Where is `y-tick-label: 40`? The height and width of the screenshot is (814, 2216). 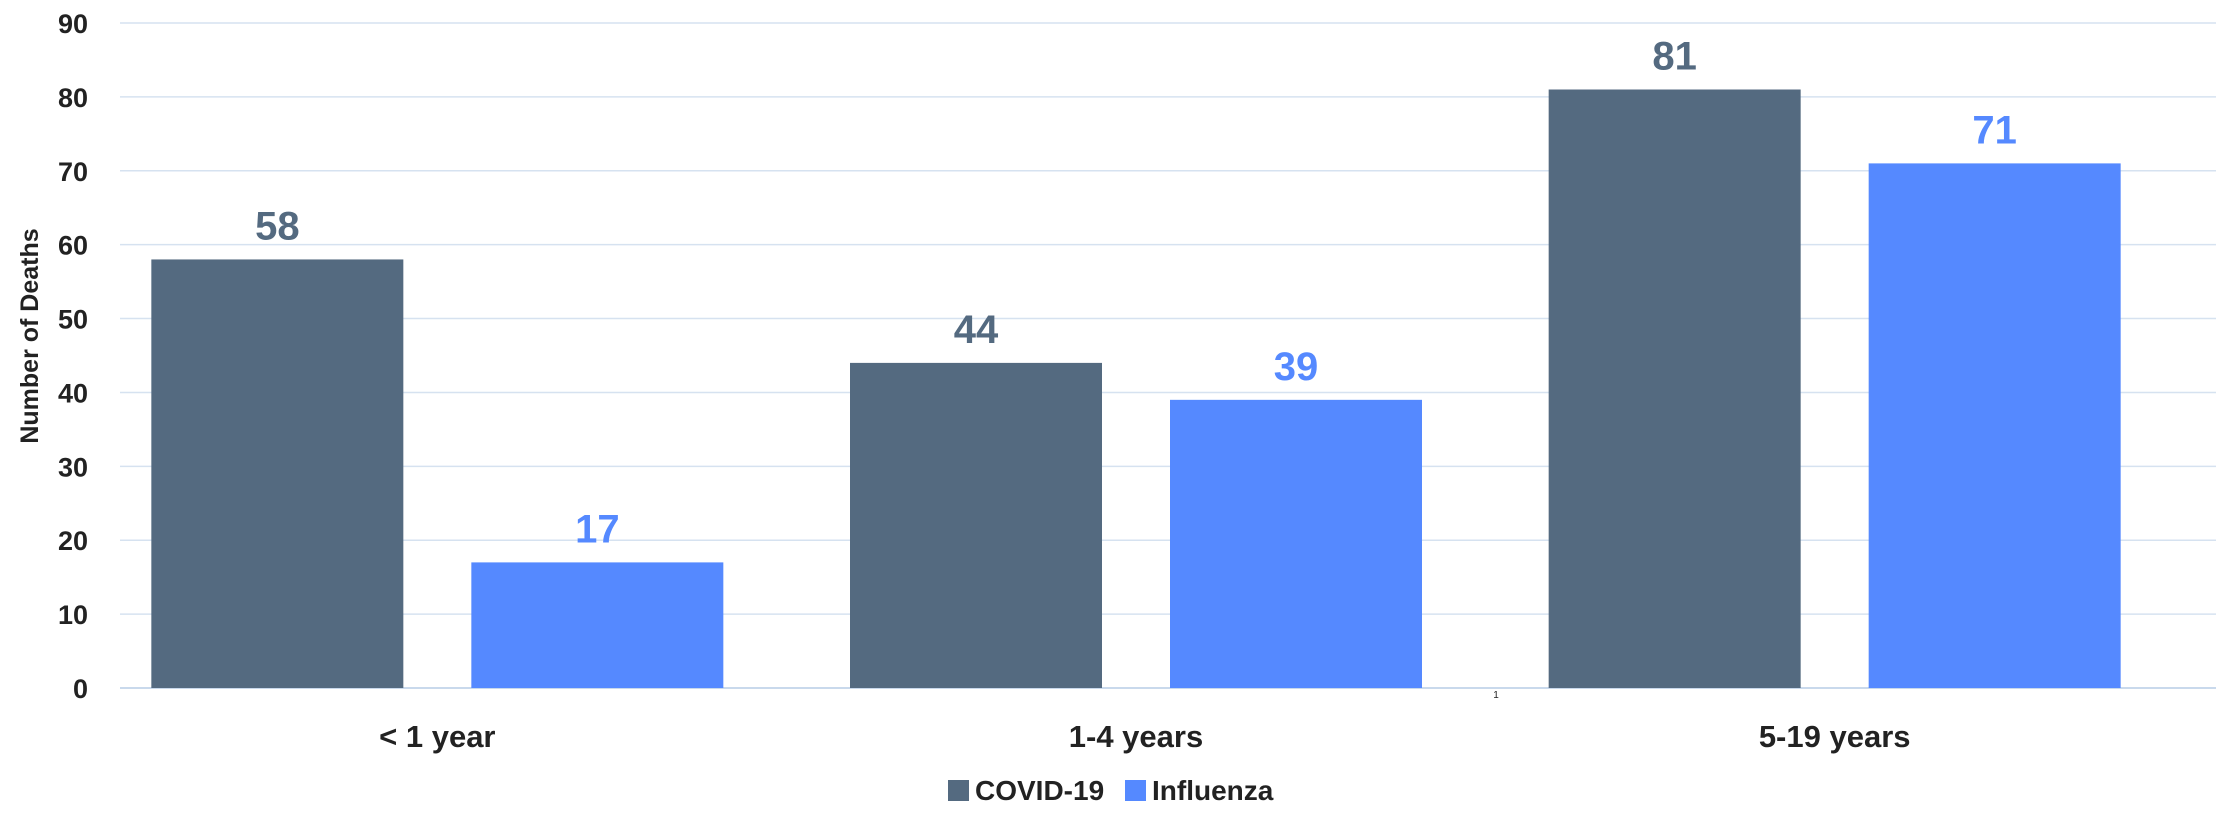 y-tick-label: 40 is located at coordinates (73, 393).